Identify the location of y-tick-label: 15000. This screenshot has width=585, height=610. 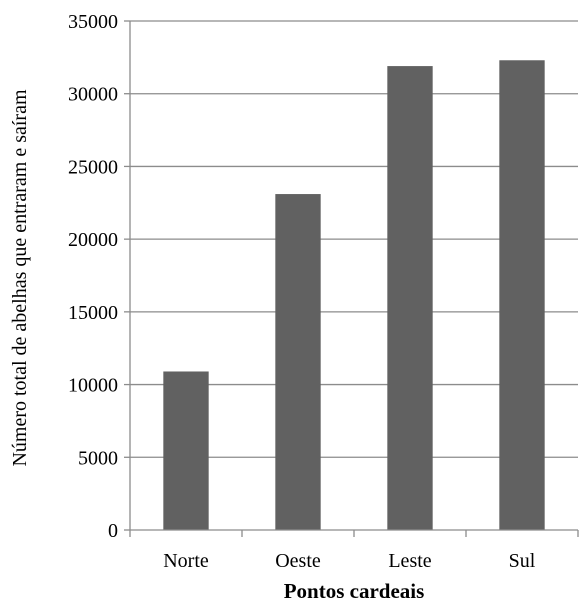
(93, 313).